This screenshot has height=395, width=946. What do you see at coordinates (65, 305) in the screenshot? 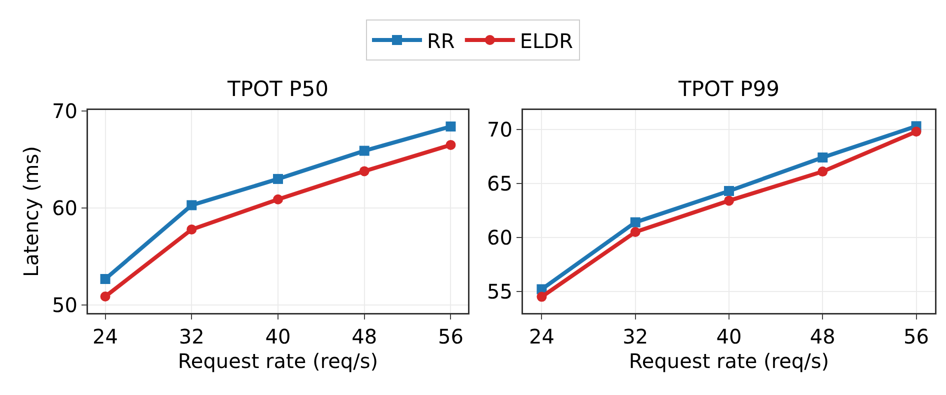
I see `y-tick-label: 50` at bounding box center [65, 305].